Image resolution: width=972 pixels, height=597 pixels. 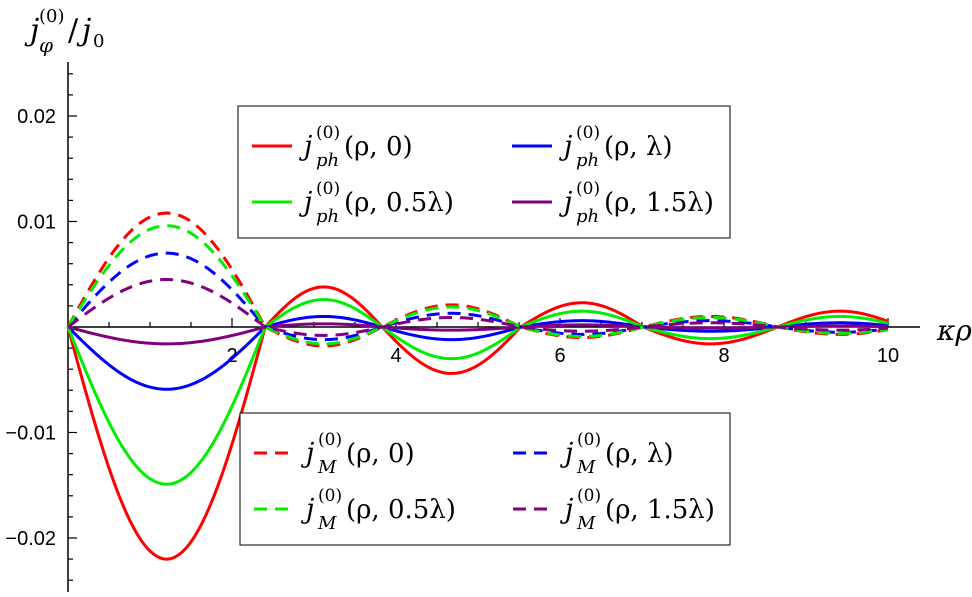 What do you see at coordinates (231, 356) in the screenshot?
I see `x-tick-label: 2` at bounding box center [231, 356].